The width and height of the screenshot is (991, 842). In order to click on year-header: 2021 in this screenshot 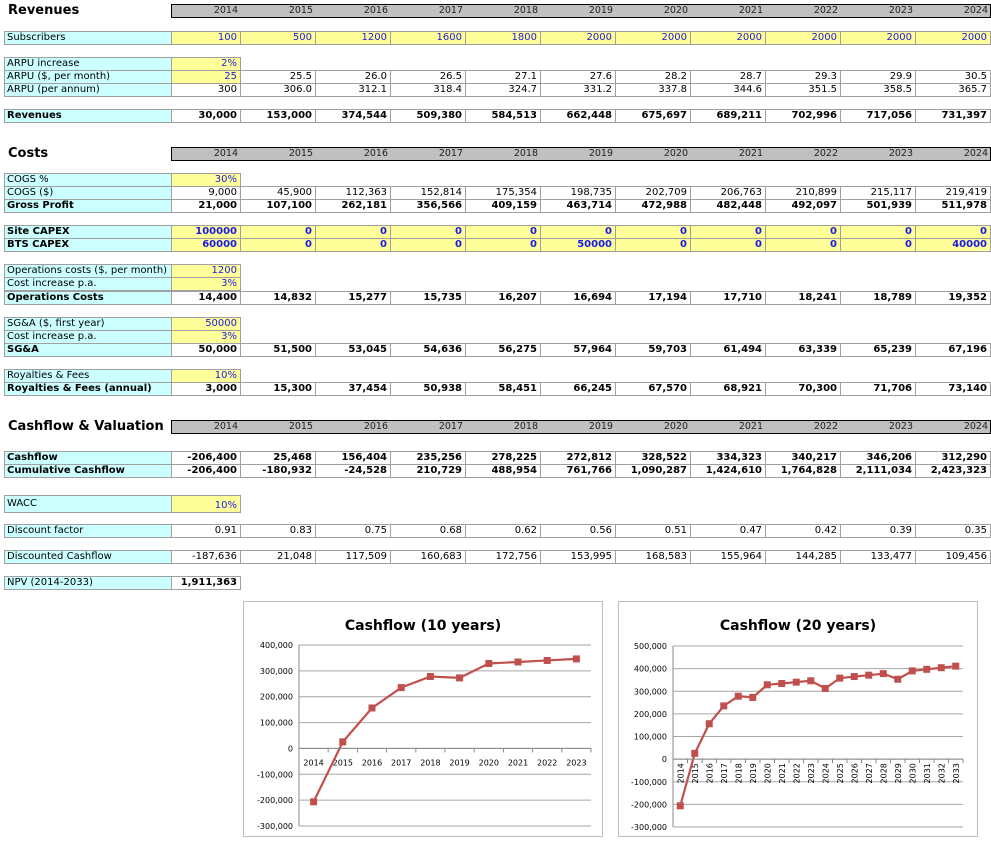, I will do `click(750, 426)`.